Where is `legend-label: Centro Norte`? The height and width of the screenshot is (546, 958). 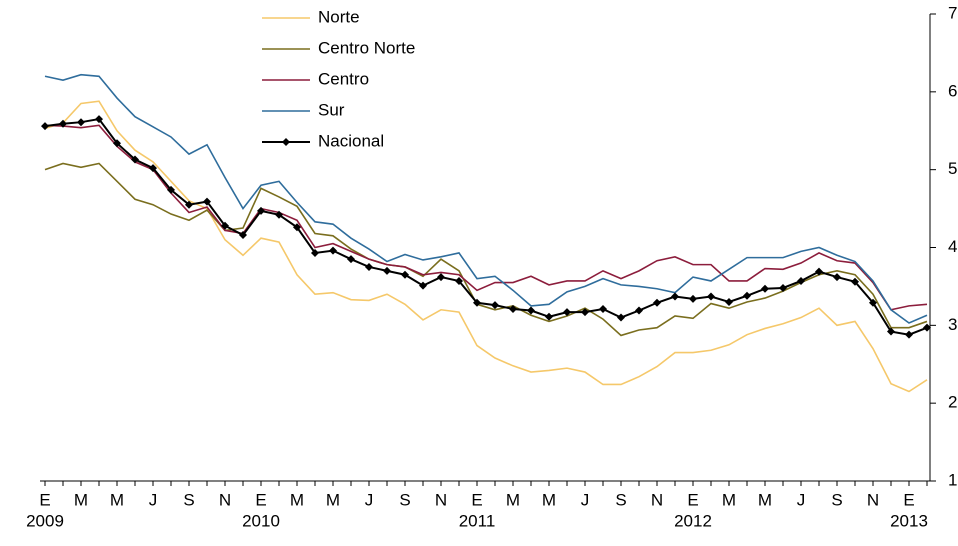
legend-label: Centro Norte is located at coordinates (366, 47).